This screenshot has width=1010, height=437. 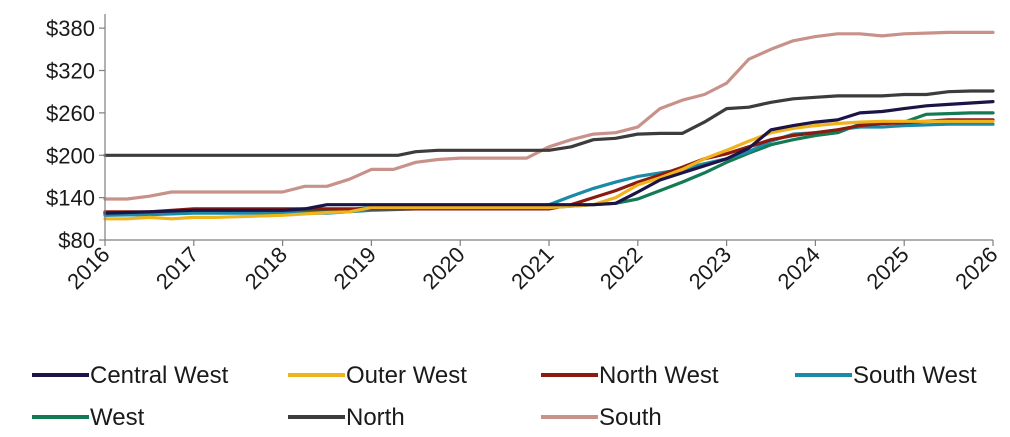 What do you see at coordinates (159, 375) in the screenshot?
I see `legend-label: Central West` at bounding box center [159, 375].